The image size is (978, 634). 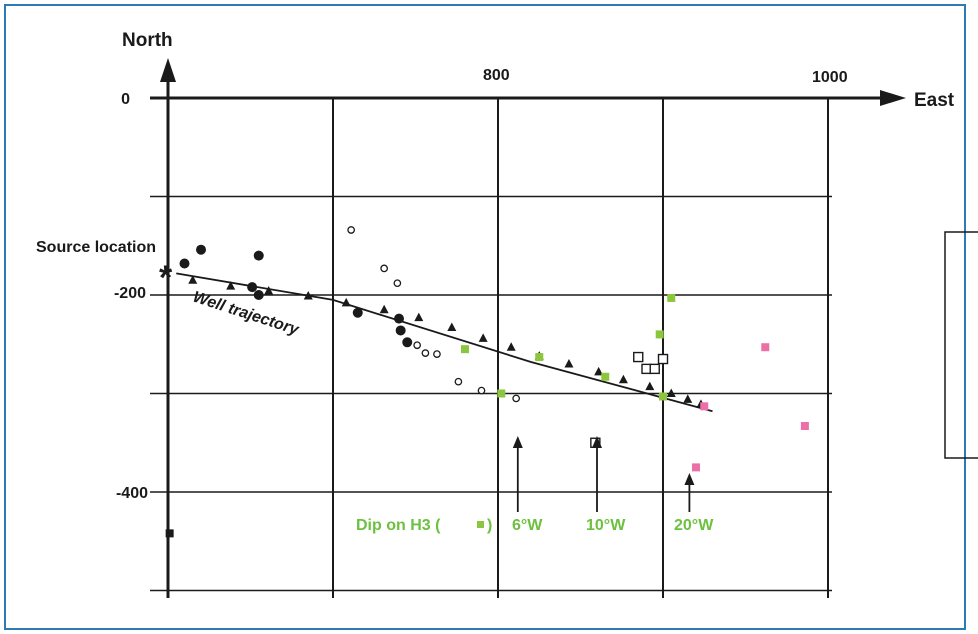 I want to click on y-tick-label-0: 0, so click(x=125, y=99).